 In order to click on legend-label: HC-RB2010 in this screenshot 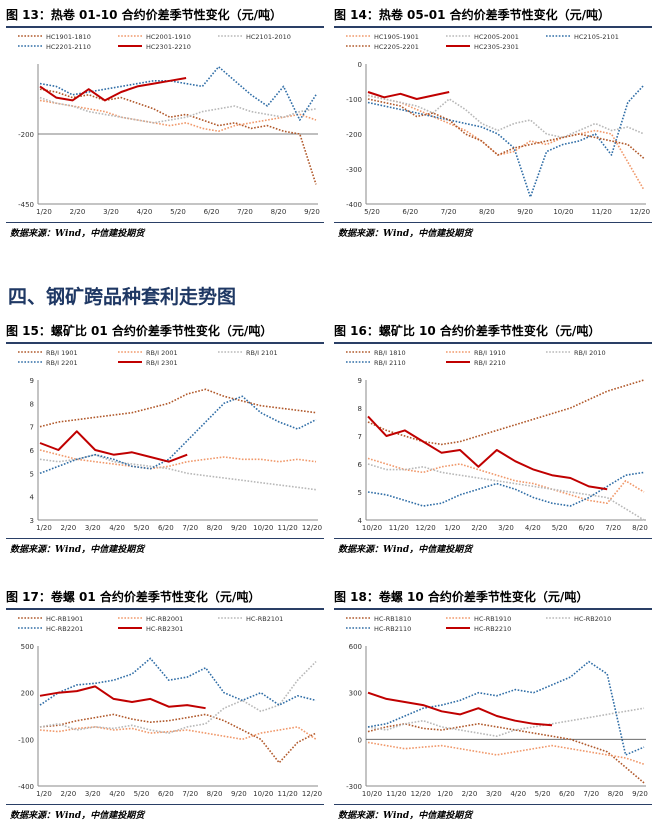, I will do `click(592, 619)`.